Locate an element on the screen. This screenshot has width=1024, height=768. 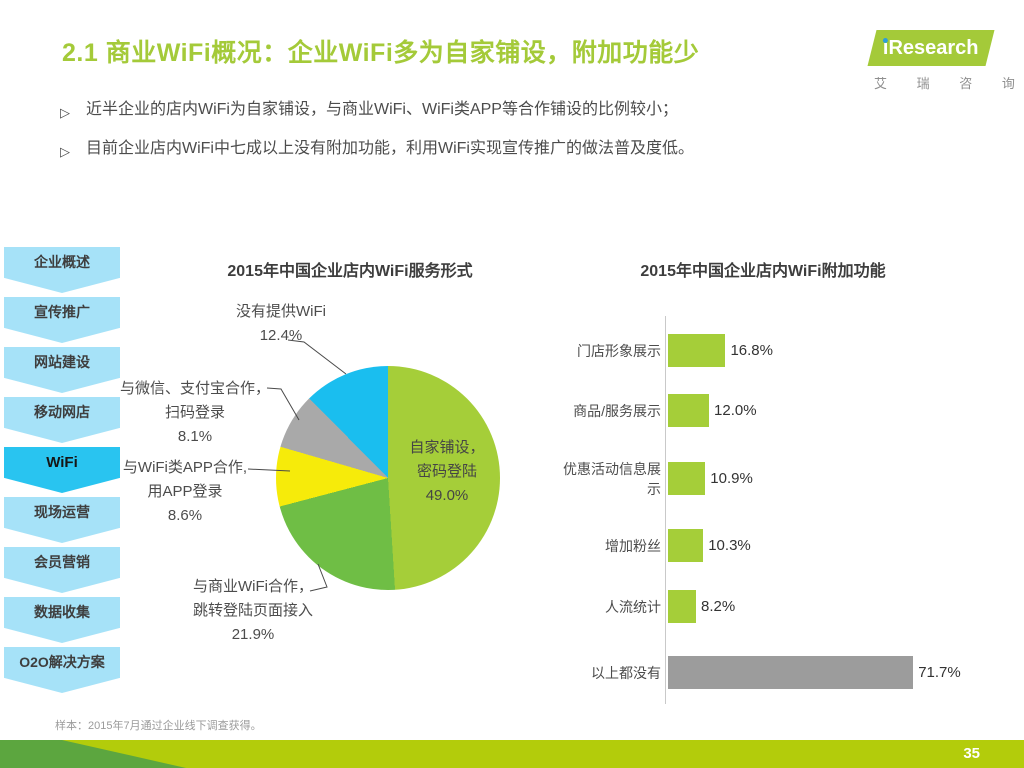
sample-note: 样本：2015年7月通过企业线下调查获得。 is located at coordinates (158, 726).